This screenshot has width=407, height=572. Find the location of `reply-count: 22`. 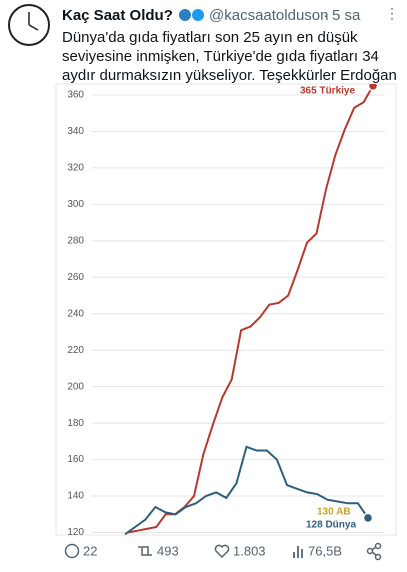

reply-count: 22 is located at coordinates (90, 550).